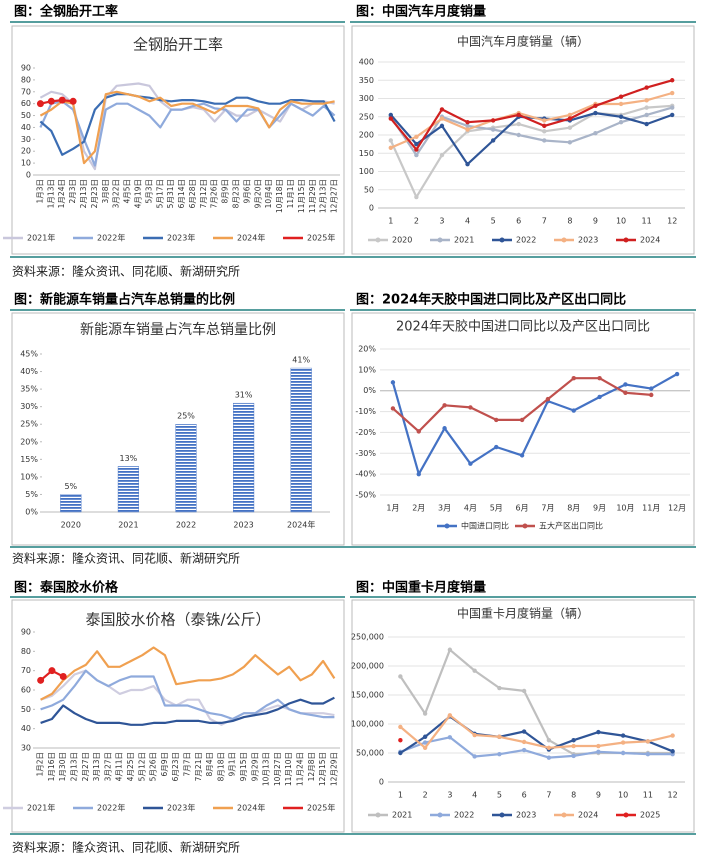  I want to click on x-tick-label: 9月, so click(599, 508).